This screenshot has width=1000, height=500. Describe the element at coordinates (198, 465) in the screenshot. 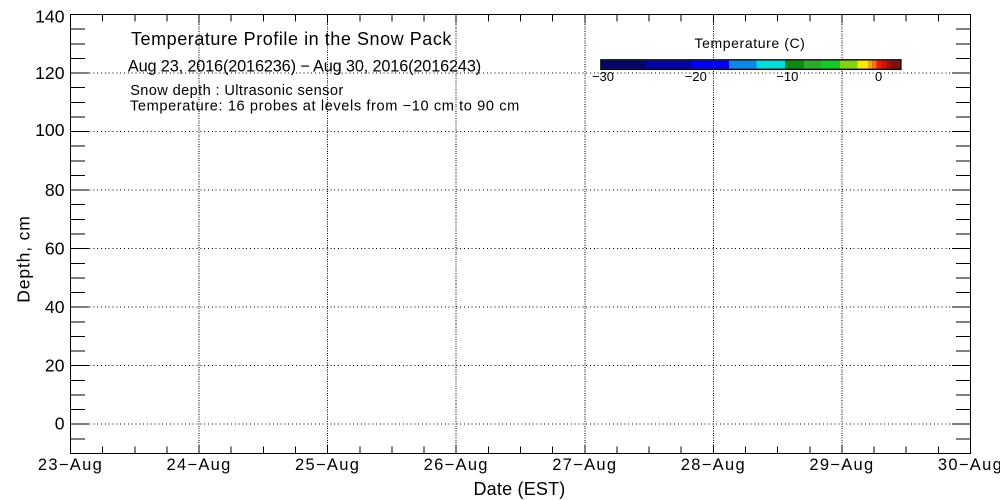

I see `svg-text: 24−Aug` at that location.